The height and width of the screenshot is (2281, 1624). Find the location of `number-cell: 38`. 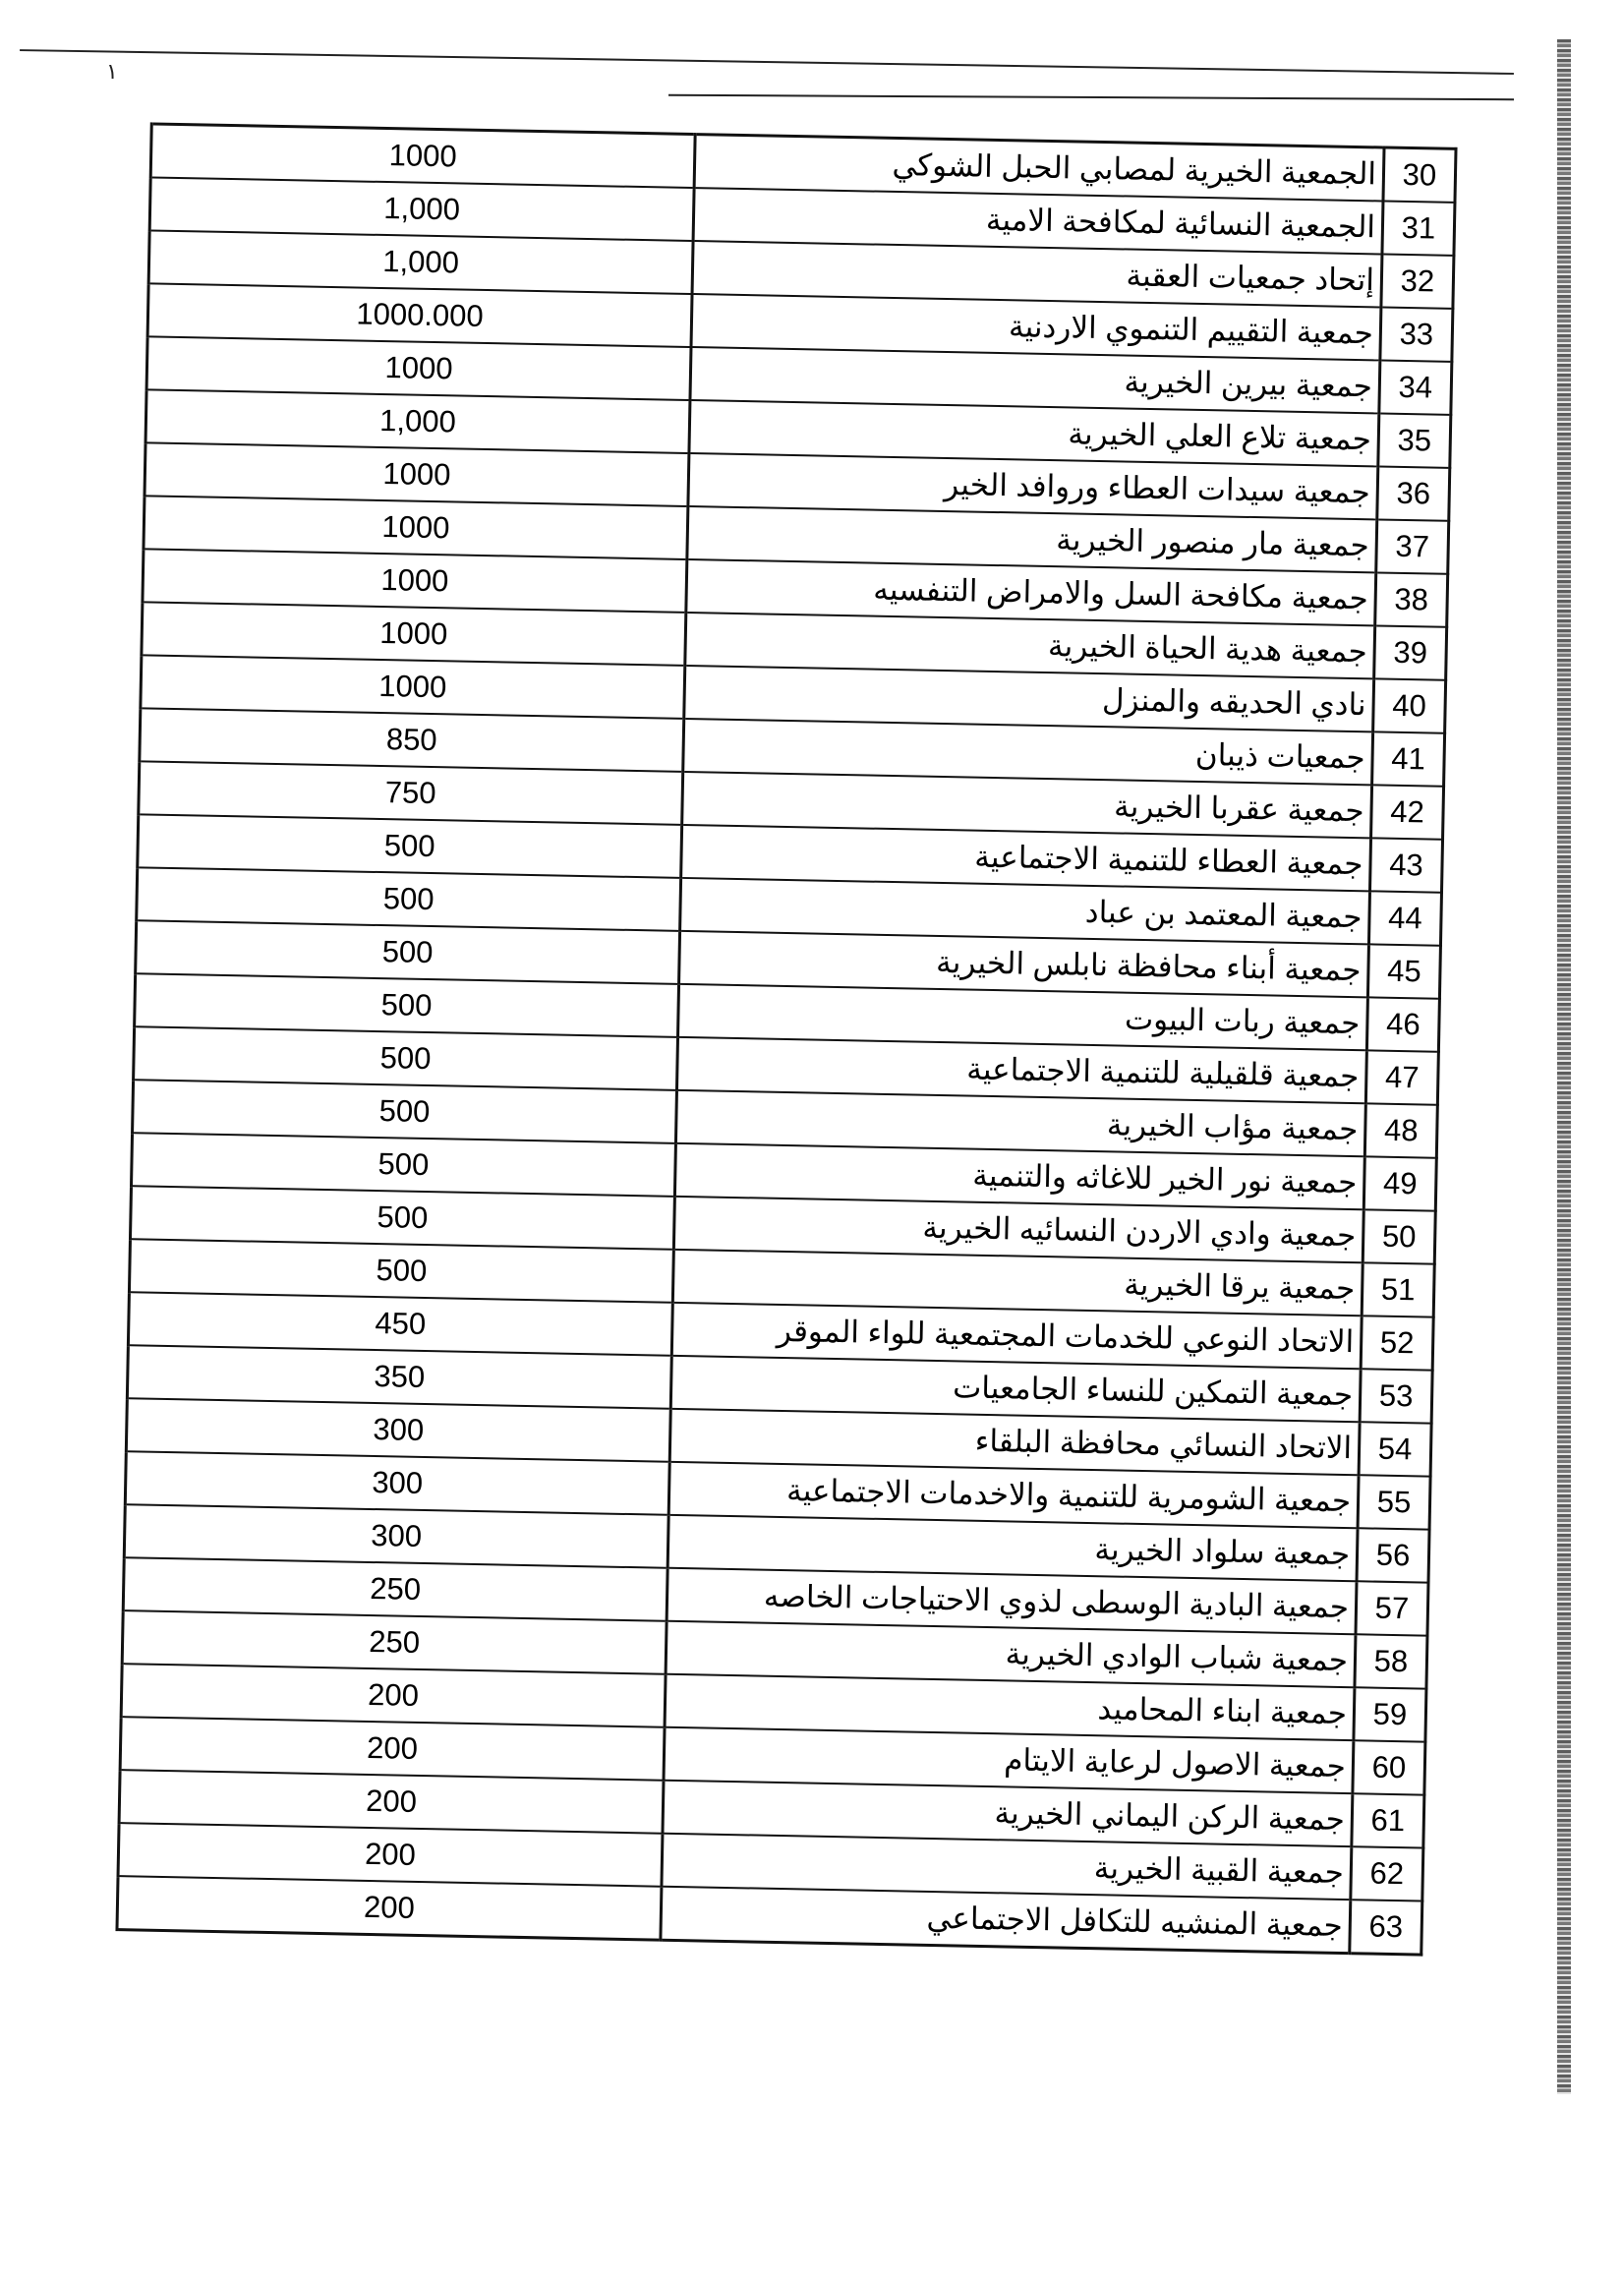

number-cell: 38 is located at coordinates (1411, 599).